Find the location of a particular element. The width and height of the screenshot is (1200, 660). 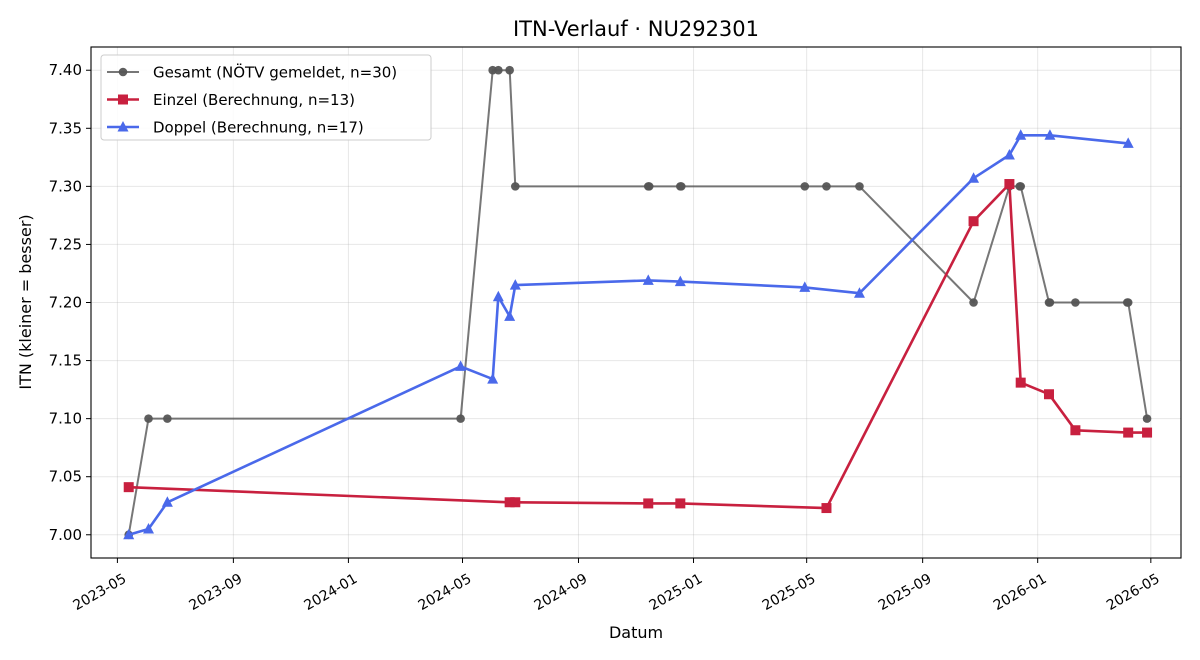

legend-box is located at coordinates (266, 97).